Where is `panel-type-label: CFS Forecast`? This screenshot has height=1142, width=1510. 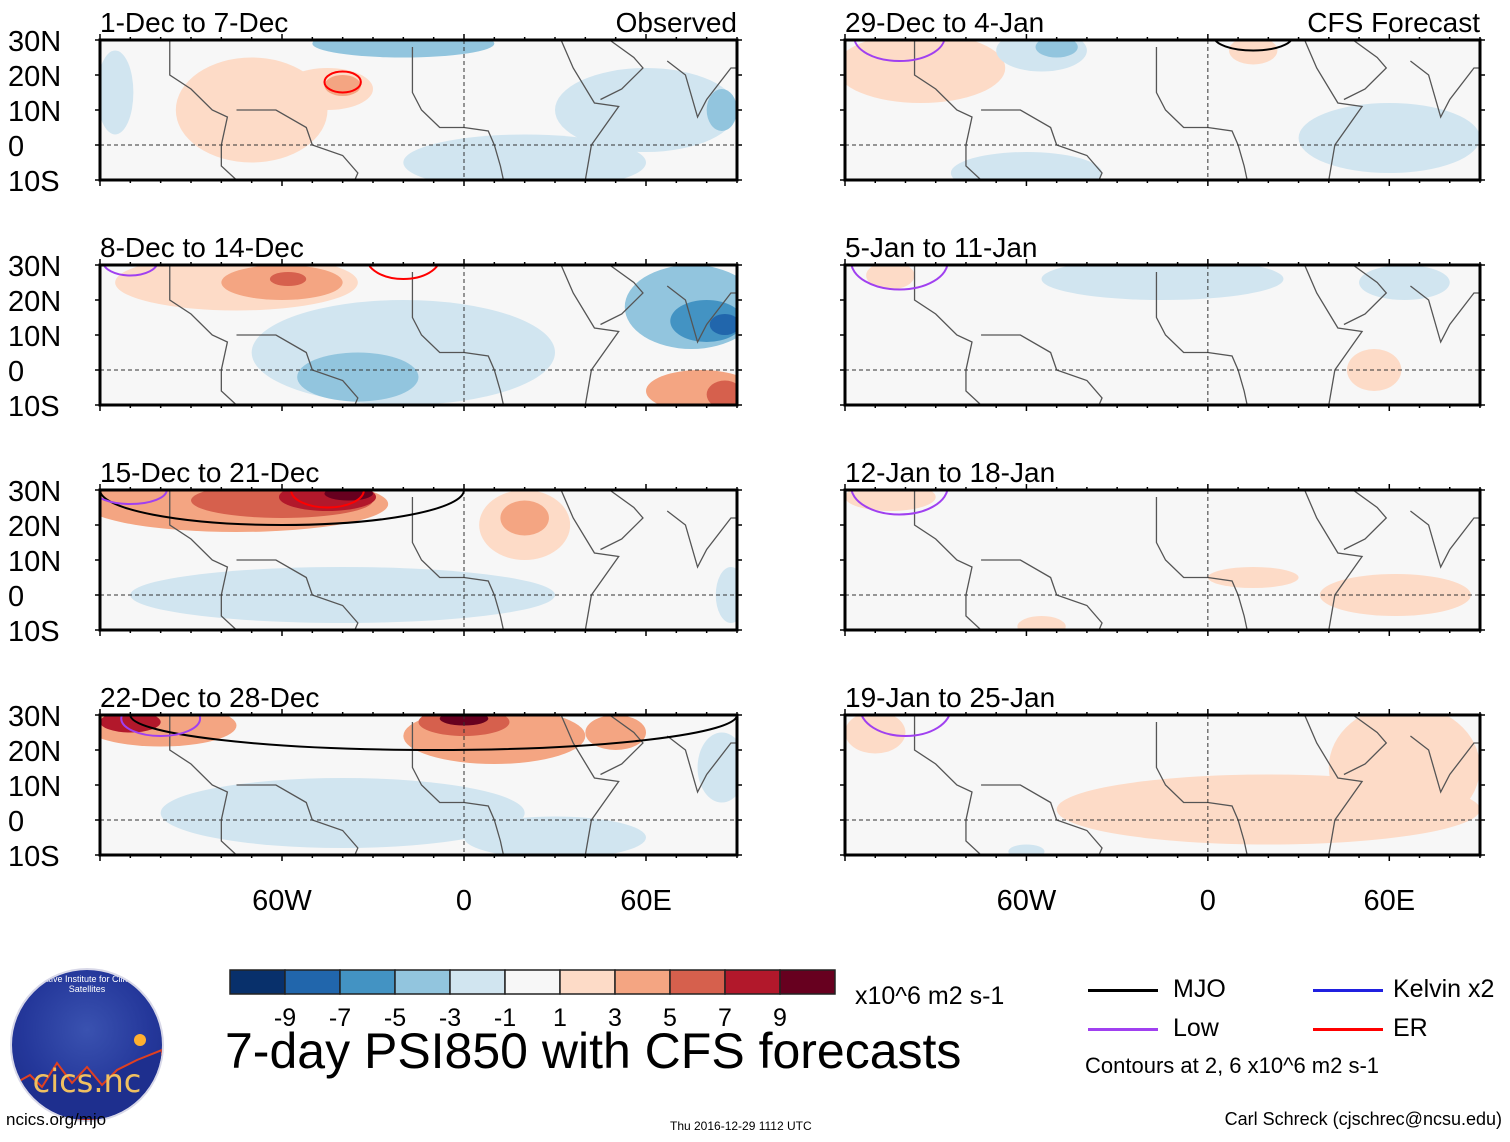 panel-type-label: CFS Forecast is located at coordinates (1393, 22).